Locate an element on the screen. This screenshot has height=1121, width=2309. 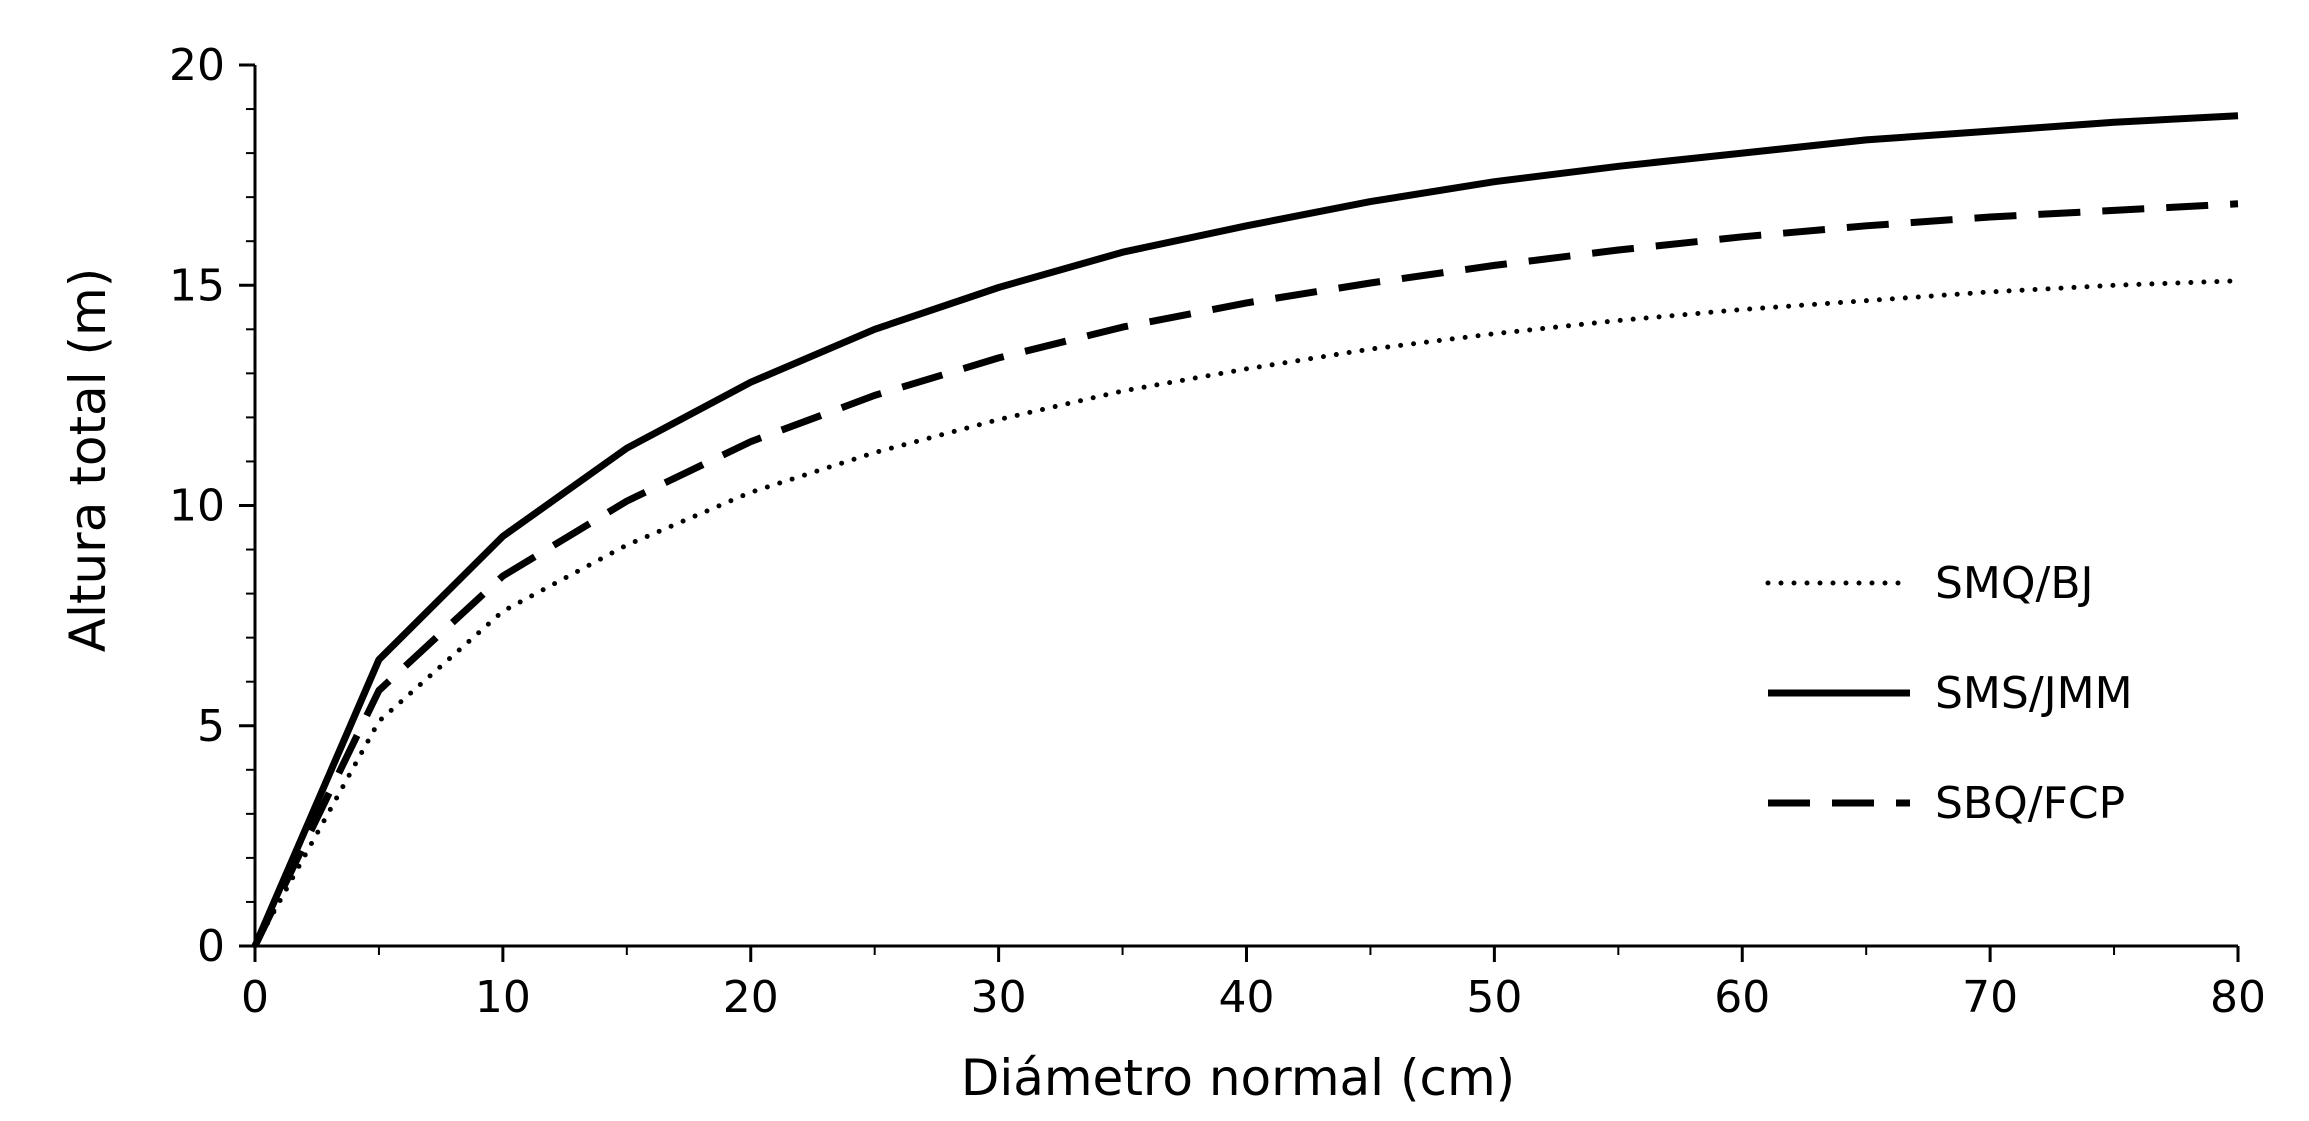
y-tick-label: 0 is located at coordinates (211, 946).